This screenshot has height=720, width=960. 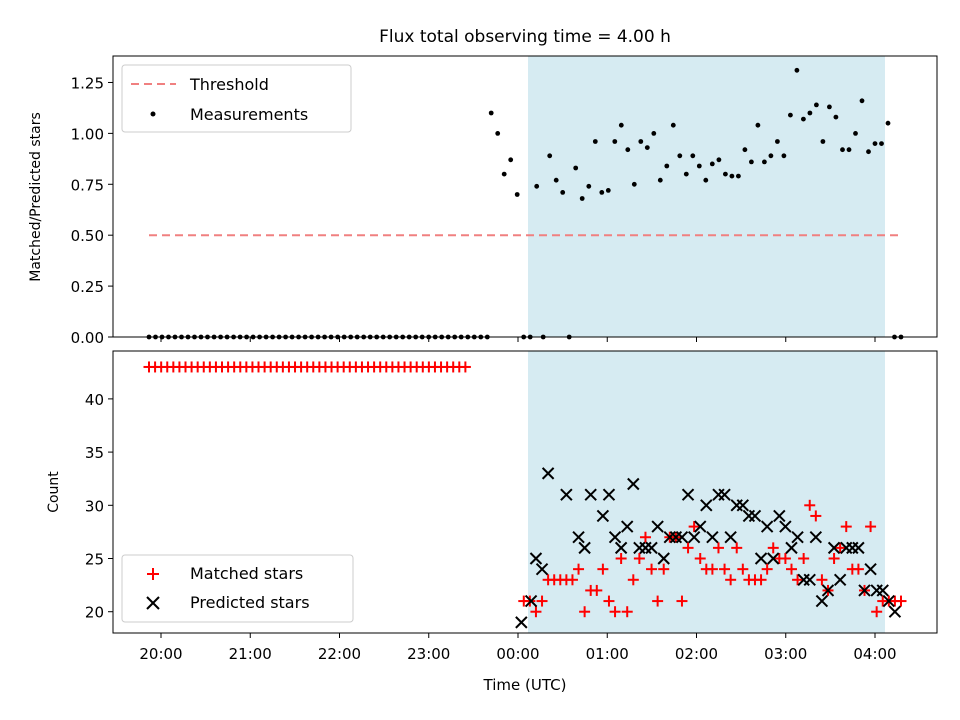 What do you see at coordinates (525, 685) in the screenshot?
I see `x-axis-label: Time (UTC)` at bounding box center [525, 685].